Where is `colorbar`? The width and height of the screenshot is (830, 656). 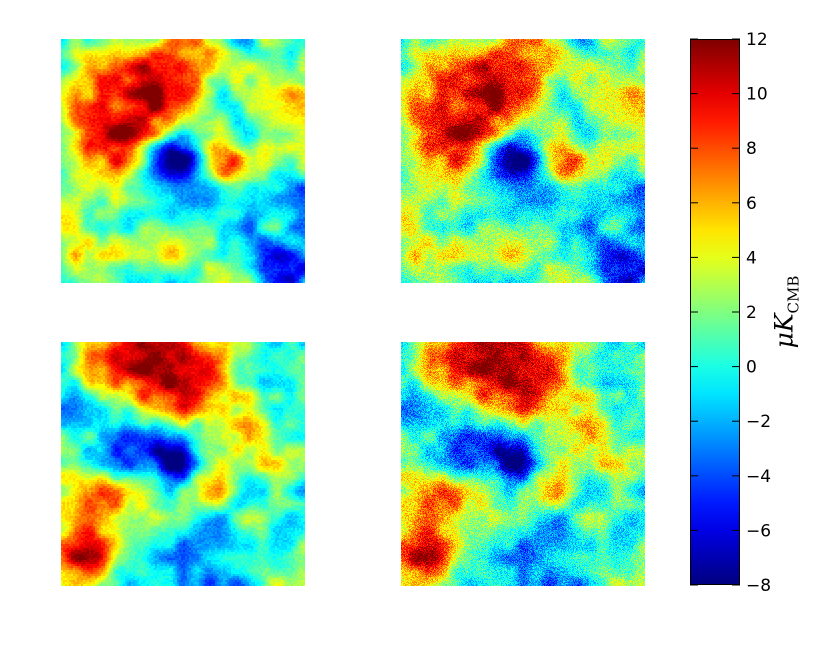 colorbar is located at coordinates (715, 312).